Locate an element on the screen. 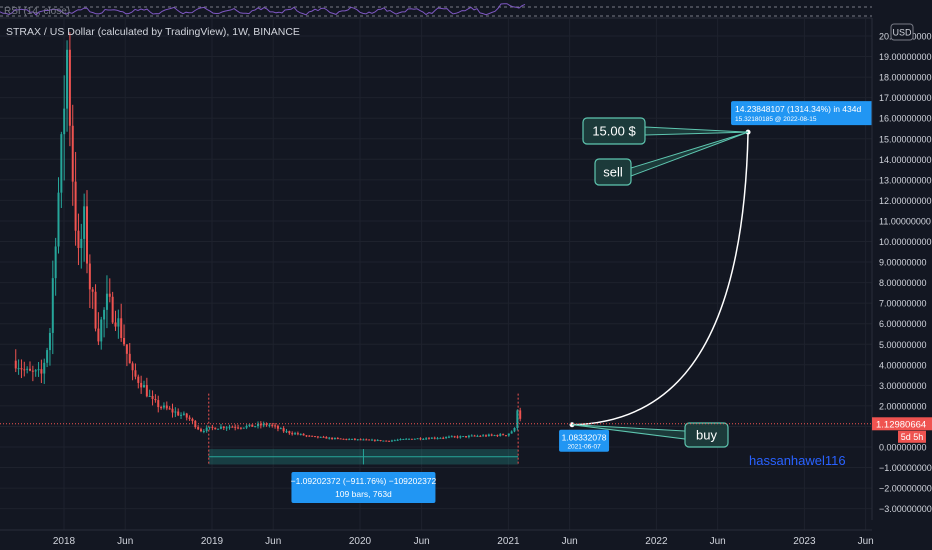 The height and width of the screenshot is (550, 932). currency-button: USD is located at coordinates (902, 32).